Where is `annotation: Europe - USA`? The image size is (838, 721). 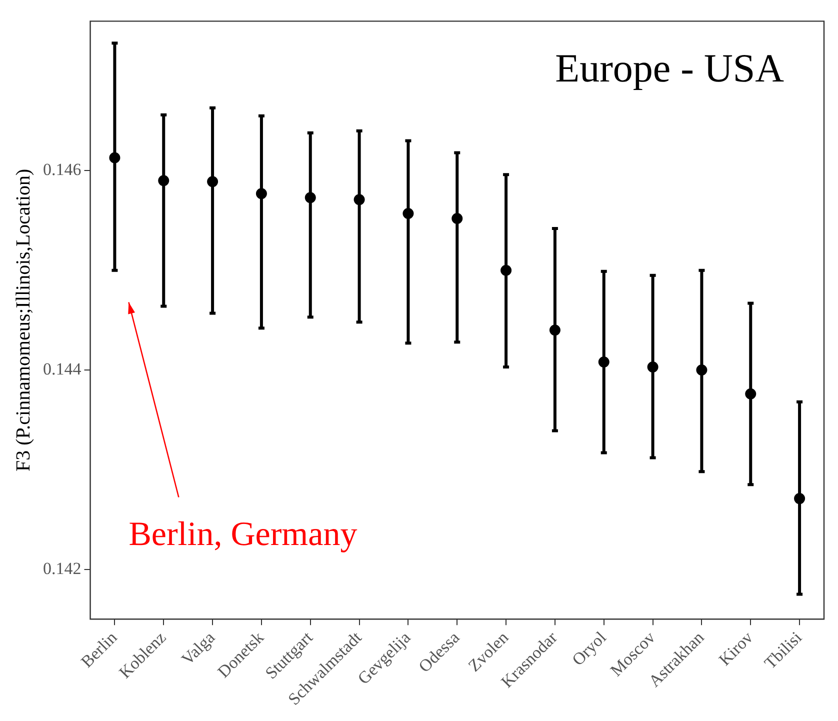
annotation: Europe - USA is located at coordinates (669, 68).